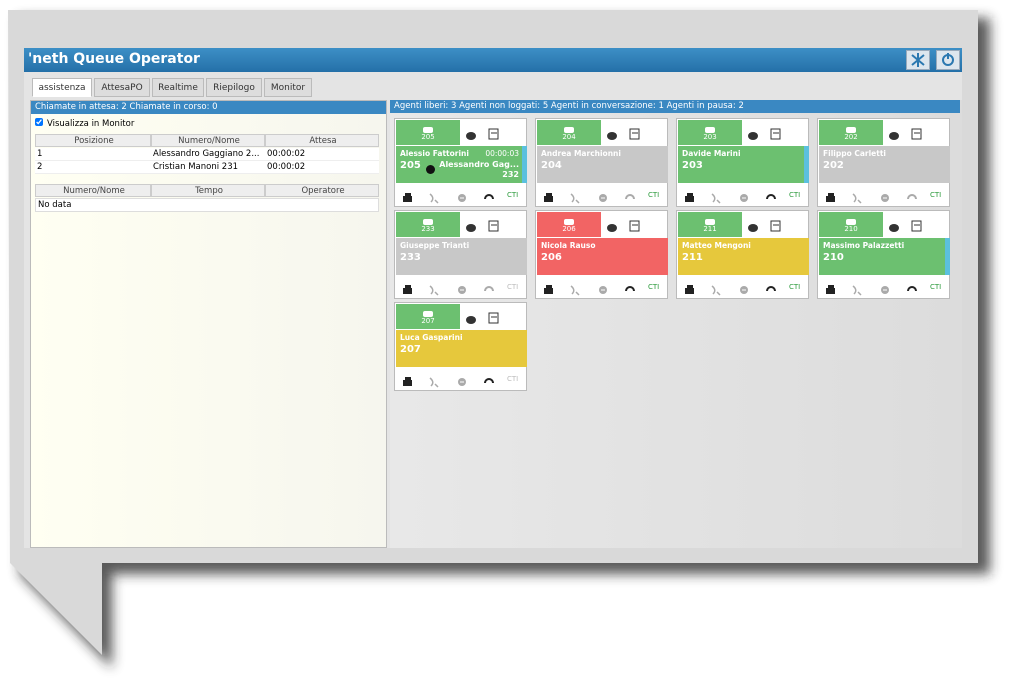  I want to click on extension-badge: 204, so click(569, 132).